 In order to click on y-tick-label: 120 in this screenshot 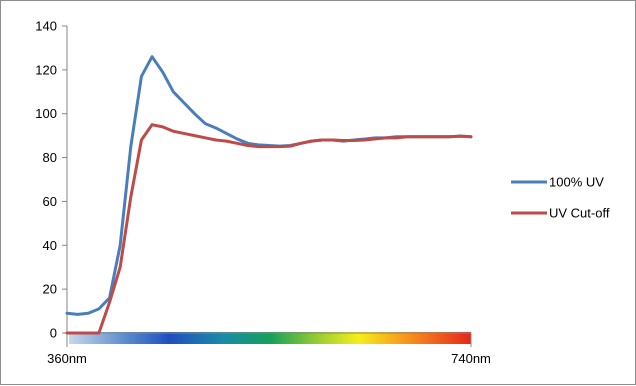, I will do `click(46, 69)`.